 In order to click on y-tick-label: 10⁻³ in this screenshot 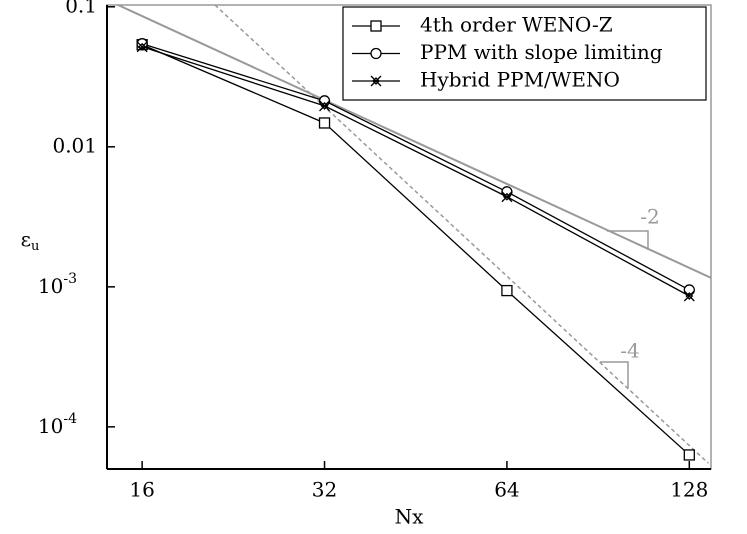, I will do `click(57, 284)`.